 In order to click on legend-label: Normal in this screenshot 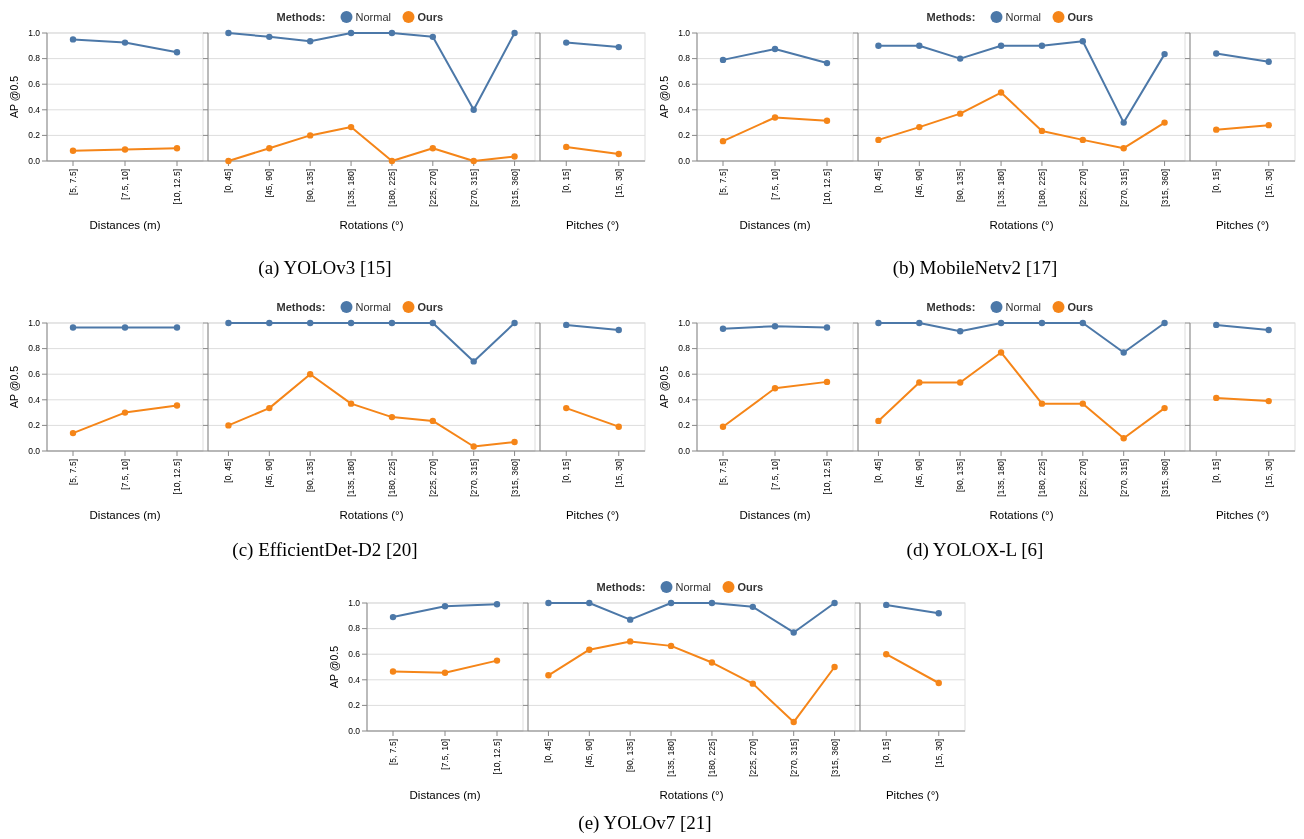, I will do `click(1023, 306)`.